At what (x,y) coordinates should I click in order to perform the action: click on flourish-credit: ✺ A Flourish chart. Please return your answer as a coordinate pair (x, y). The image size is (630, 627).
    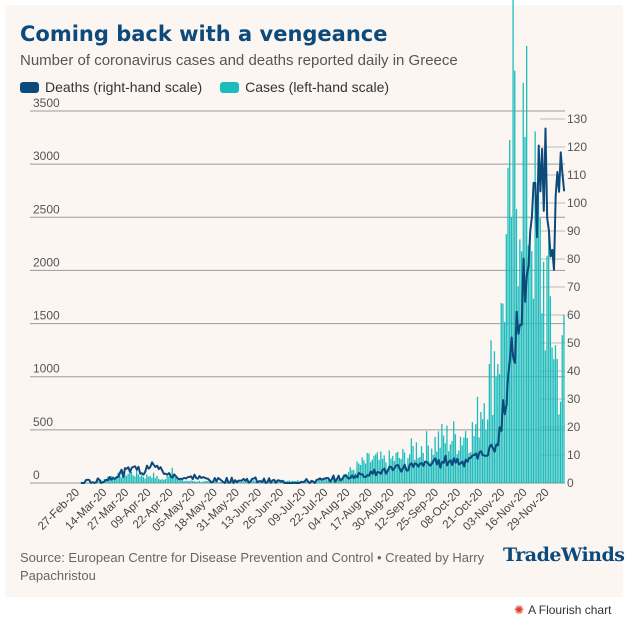
    Looking at the image, I should click on (562, 610).